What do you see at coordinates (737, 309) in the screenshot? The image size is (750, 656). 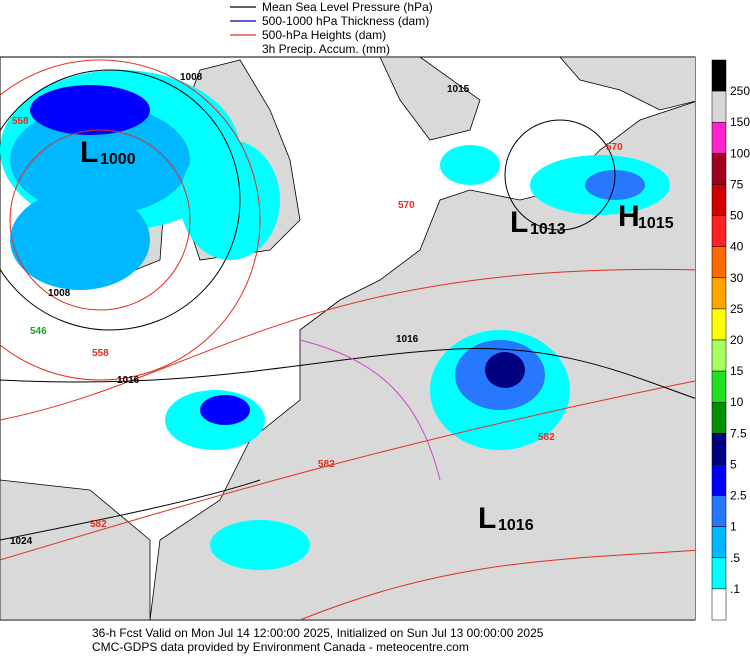 I see `colorbar-label: 25` at bounding box center [737, 309].